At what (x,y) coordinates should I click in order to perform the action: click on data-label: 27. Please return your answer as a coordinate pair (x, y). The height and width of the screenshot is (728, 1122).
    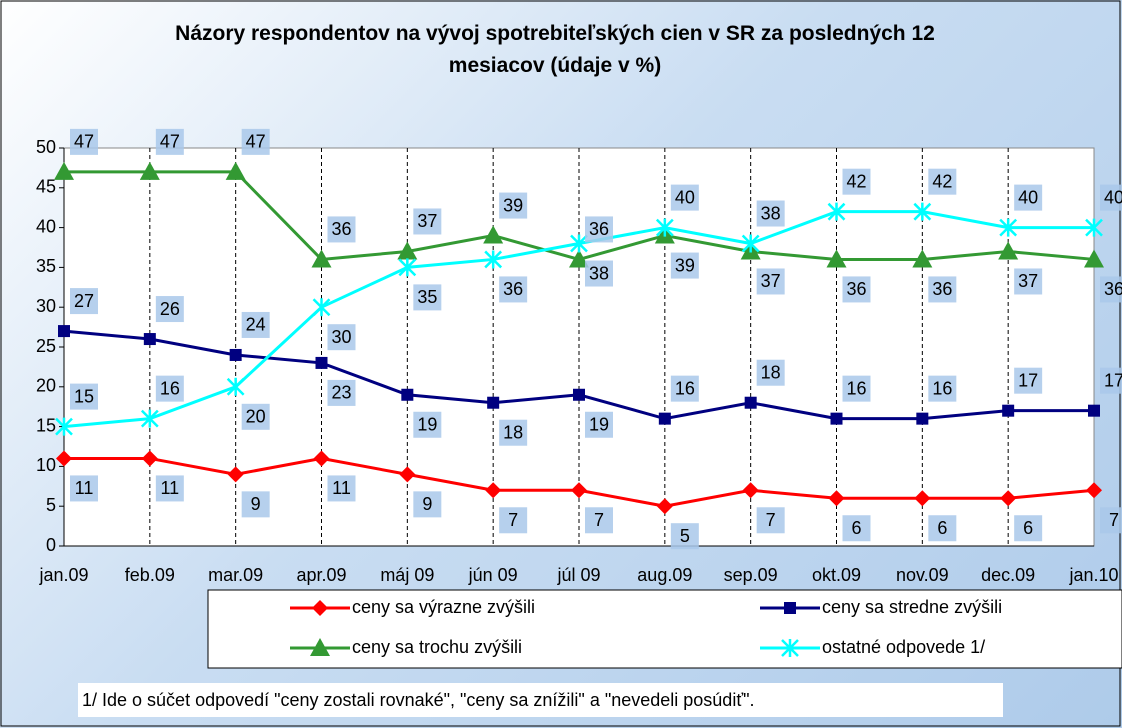
    Looking at the image, I should click on (84, 301).